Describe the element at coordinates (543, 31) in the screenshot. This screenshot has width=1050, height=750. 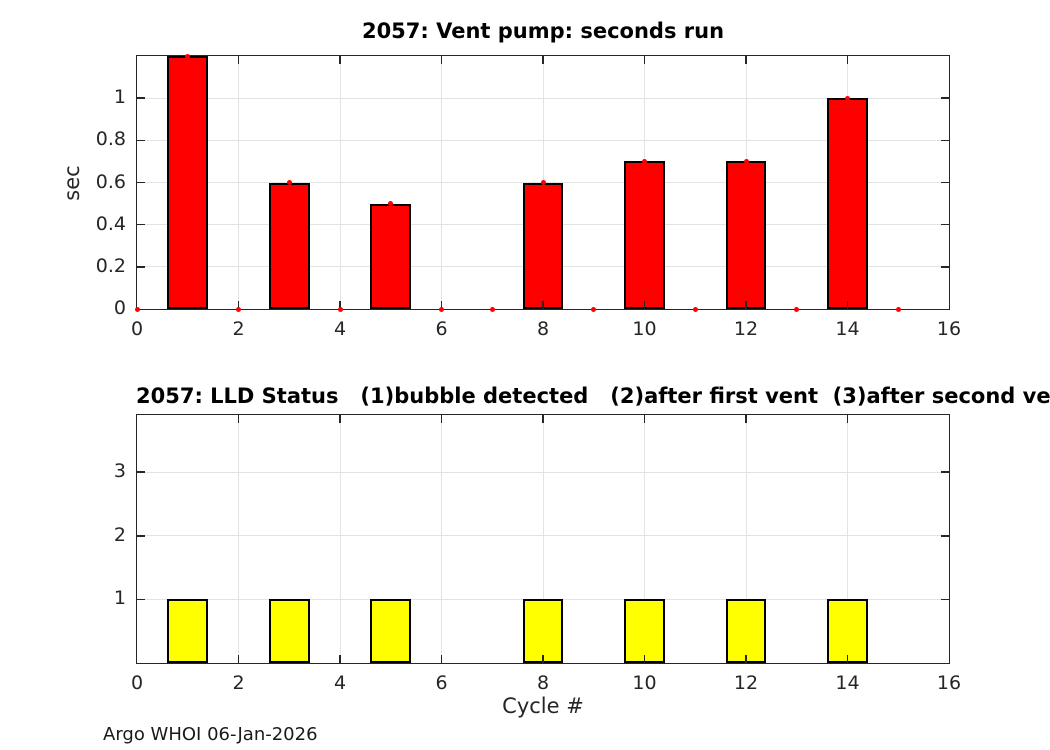
I see `chart1-title: 2057: Vent pump: seconds run` at that location.